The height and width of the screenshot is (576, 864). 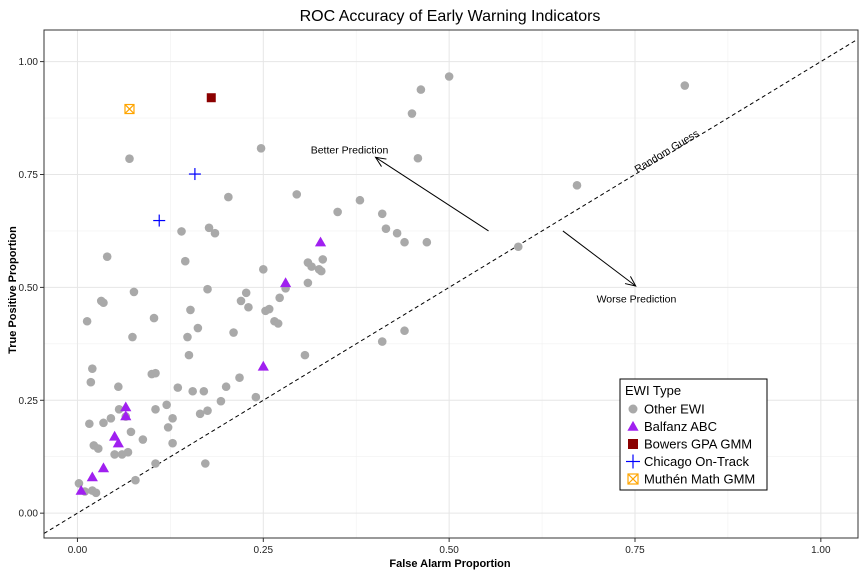 I want to click on point-bowers-gpa-gmm, so click(x=211, y=98).